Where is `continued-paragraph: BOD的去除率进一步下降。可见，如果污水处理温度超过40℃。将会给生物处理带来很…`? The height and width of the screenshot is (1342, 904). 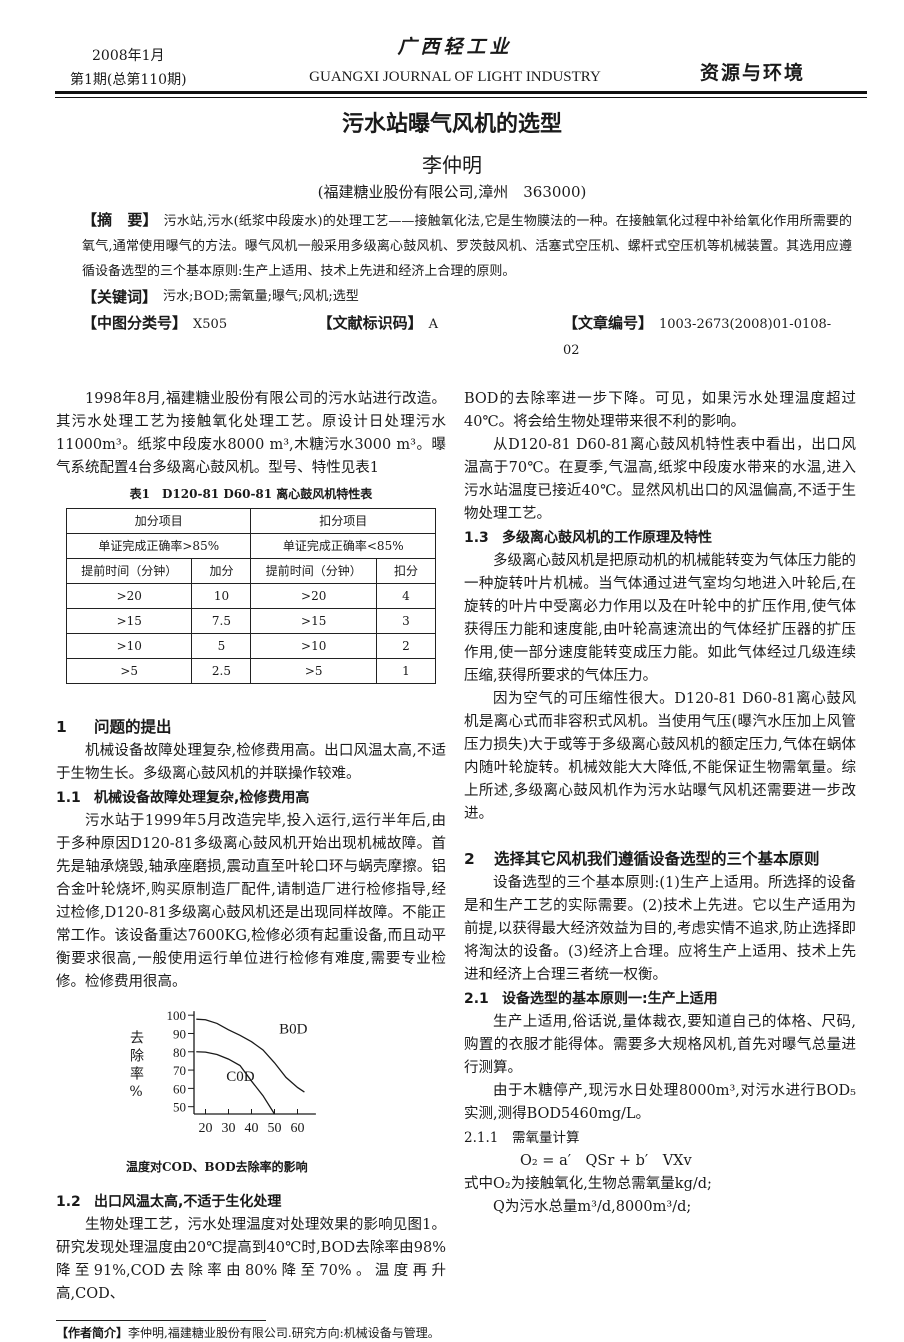
continued-paragraph: BOD的去除率进一步下降。可见，如果污水处理温度超过40℃。将会给生物处理带来很… is located at coordinates (660, 410).